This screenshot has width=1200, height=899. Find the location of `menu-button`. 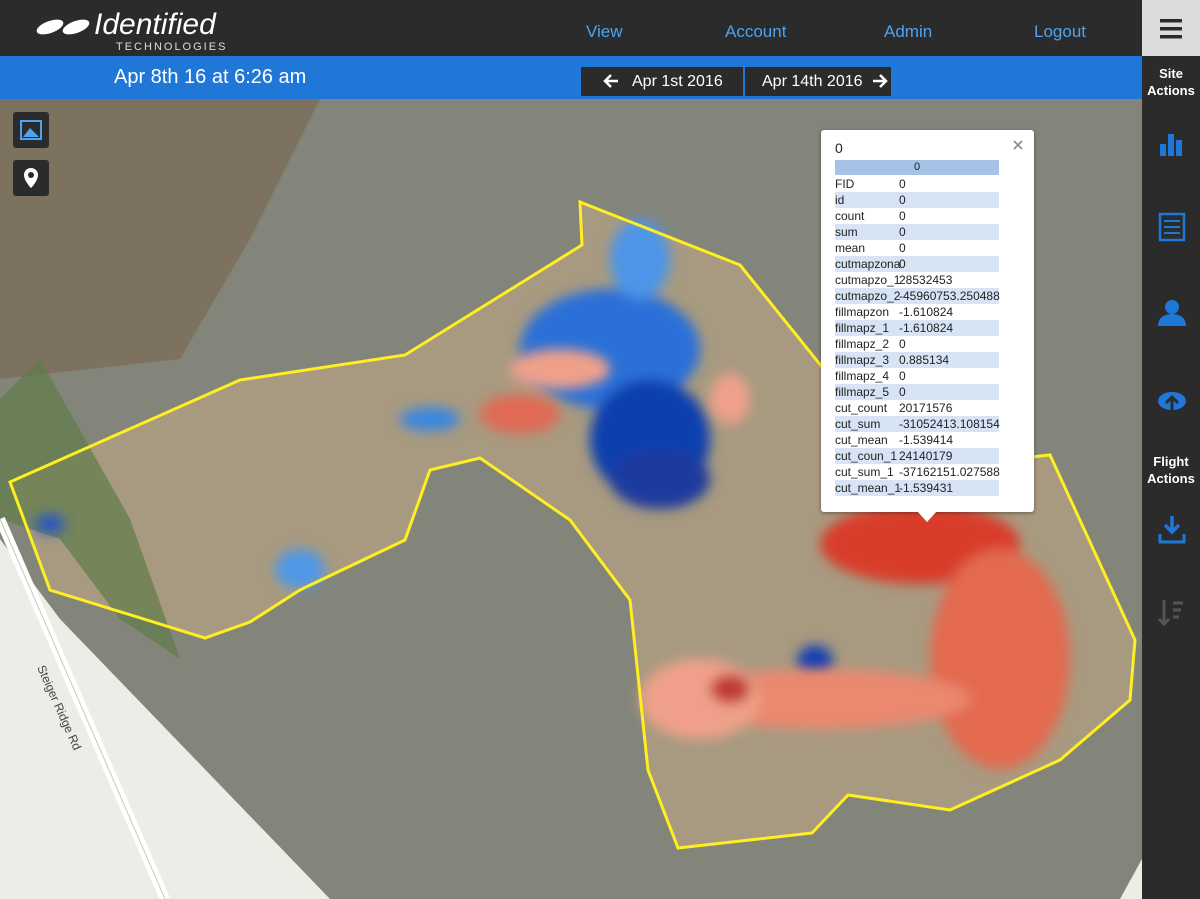

menu-button is located at coordinates (1171, 28).